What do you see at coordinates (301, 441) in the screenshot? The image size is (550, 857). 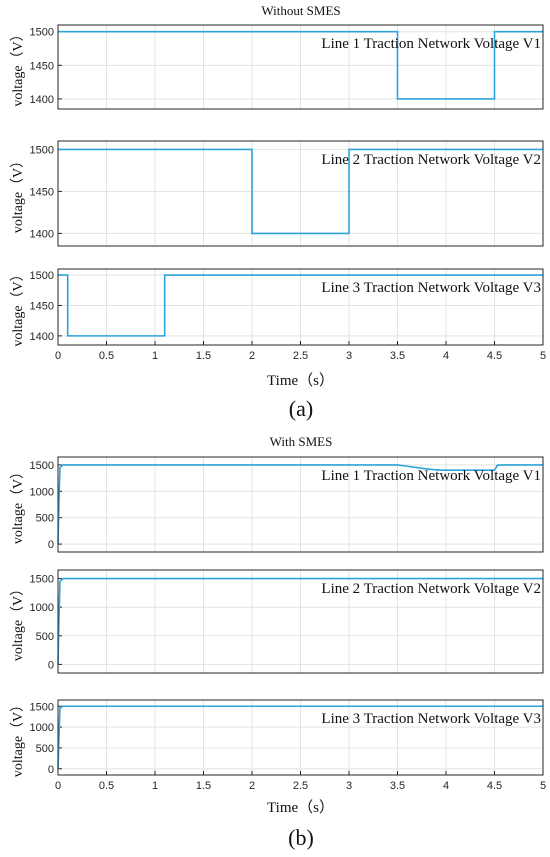 I see `title-b: With SMES` at bounding box center [301, 441].